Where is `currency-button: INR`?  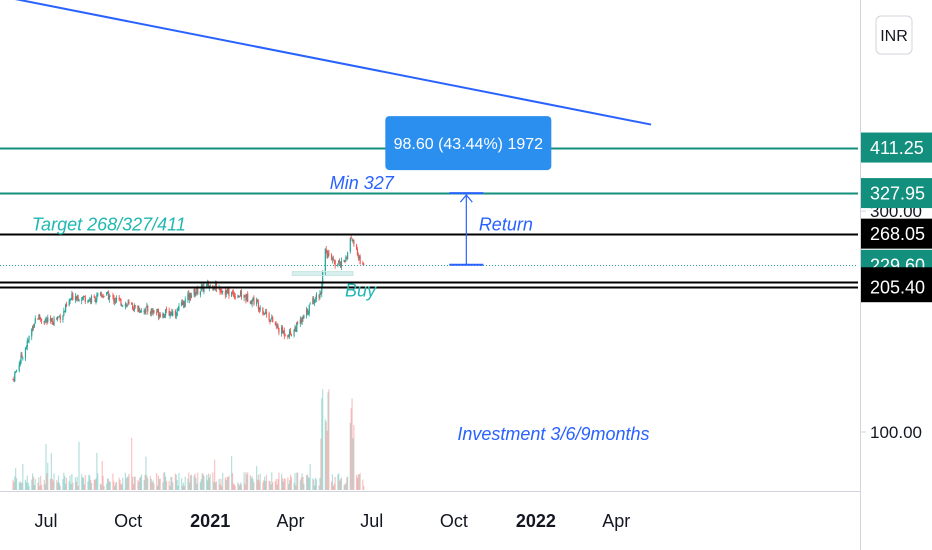 currency-button: INR is located at coordinates (894, 35).